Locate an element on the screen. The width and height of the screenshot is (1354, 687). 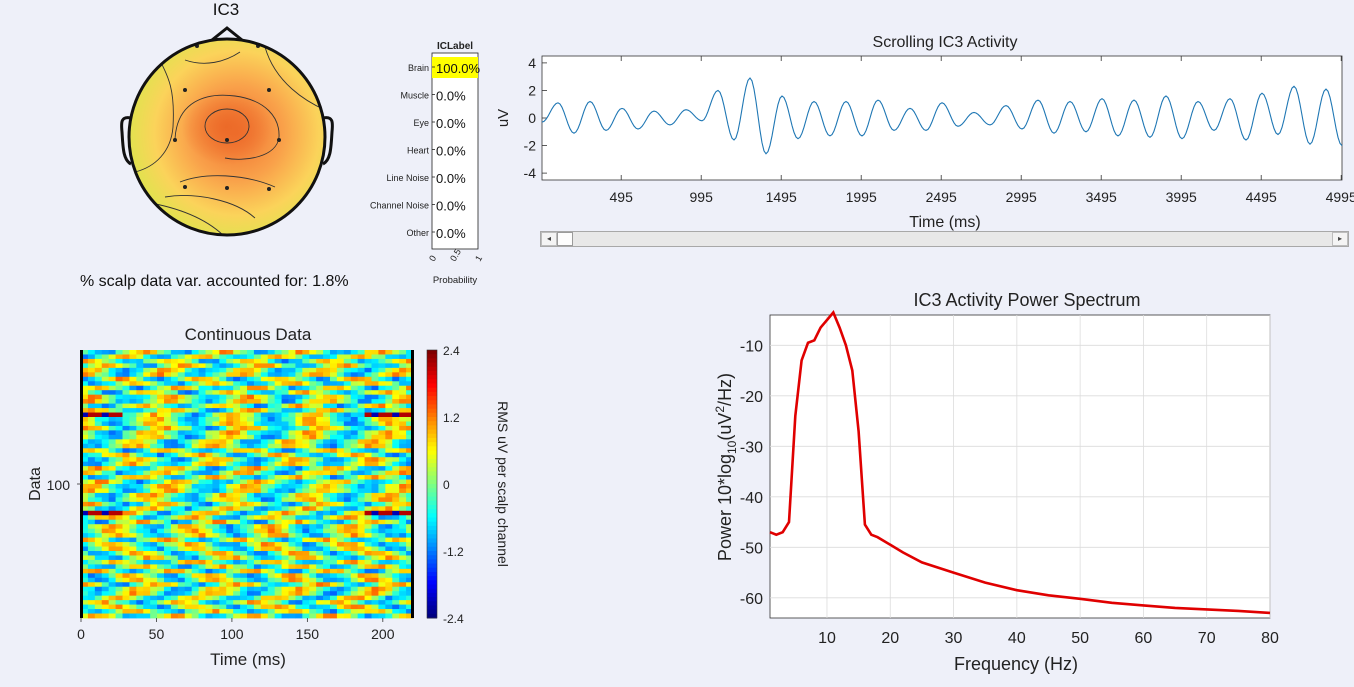
colorbar-outline is located at coordinates (432, 484).